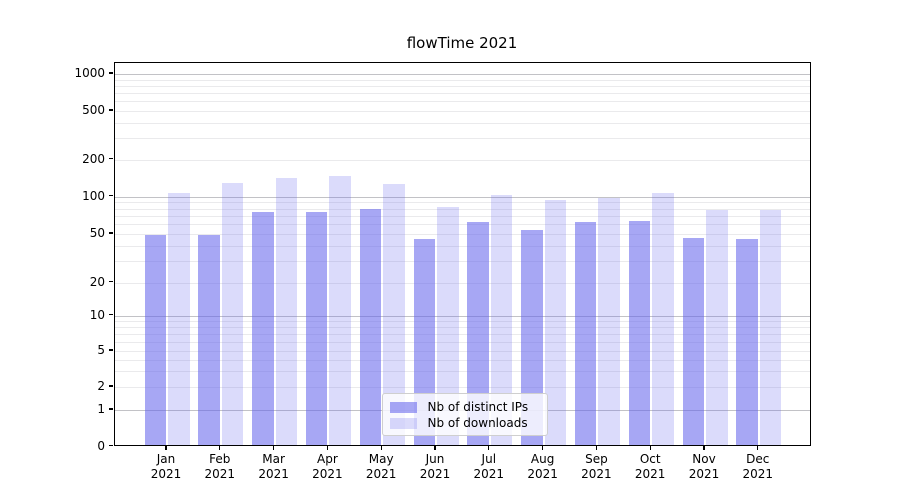  Describe the element at coordinates (704, 447) in the screenshot. I see `x-tick-mark-nov` at that location.